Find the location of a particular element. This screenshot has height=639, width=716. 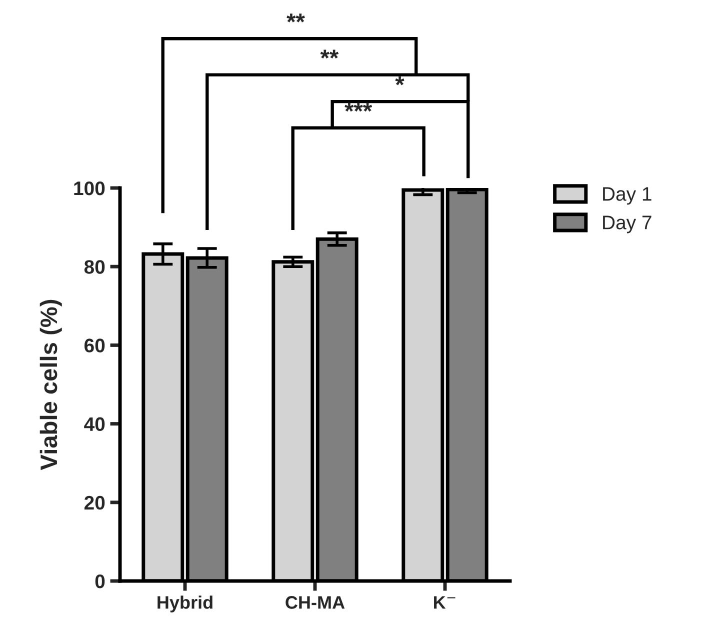

x-tick-label: K$^{−}$ is located at coordinates (445, 602).